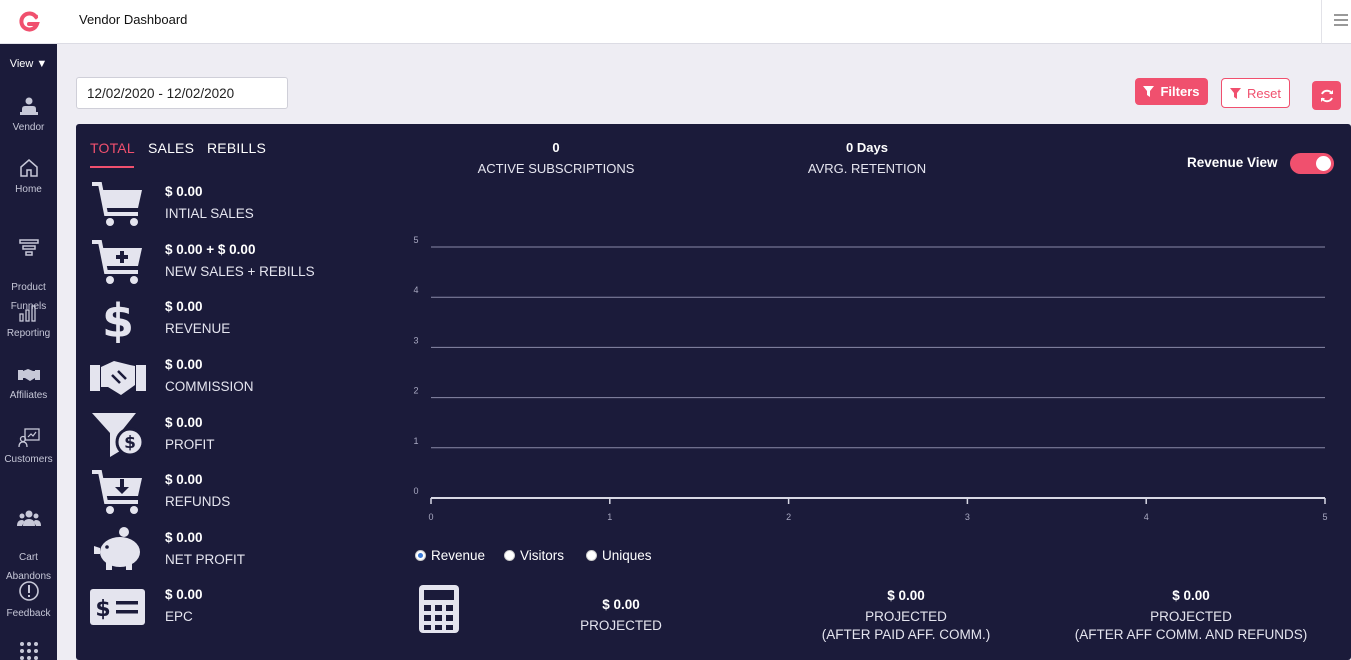  I want to click on sidebar-item-apps, so click(28, 650).